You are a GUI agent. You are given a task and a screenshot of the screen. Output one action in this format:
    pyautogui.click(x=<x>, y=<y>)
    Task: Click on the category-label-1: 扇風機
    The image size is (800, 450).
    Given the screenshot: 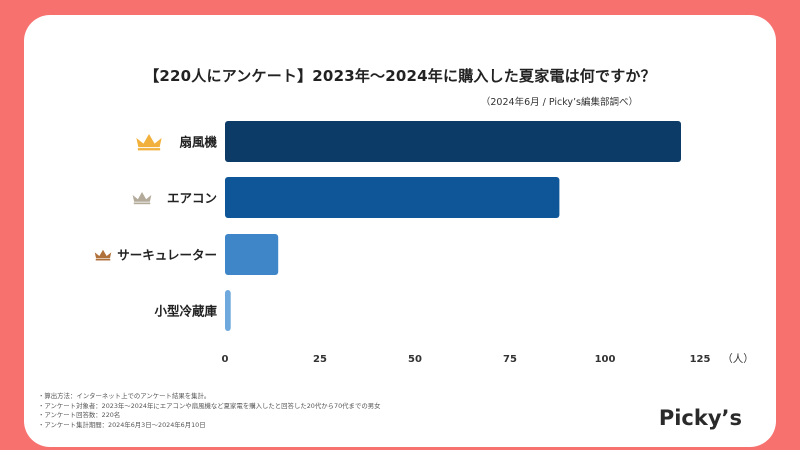 What is the action you would take?
    pyautogui.click(x=198, y=142)
    